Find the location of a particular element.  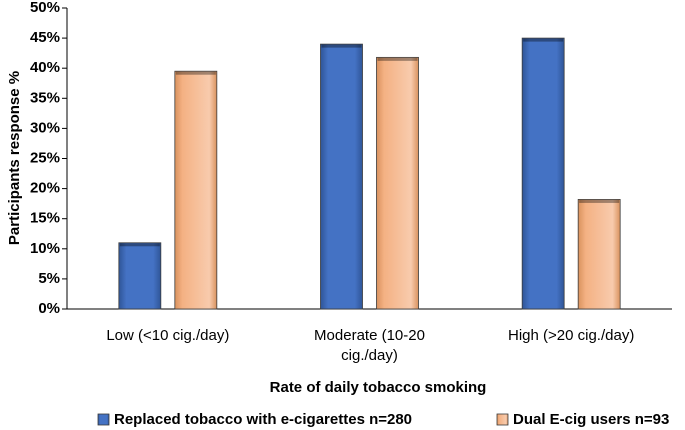

bar-s1-c0 is located at coordinates (196, 190).